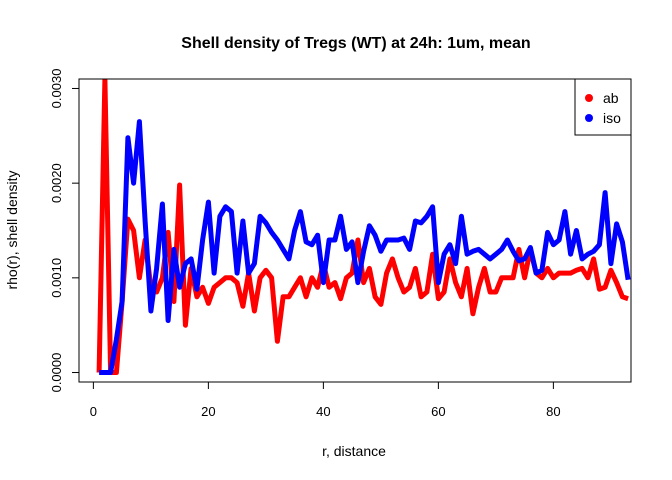 The width and height of the screenshot is (672, 480). What do you see at coordinates (611, 98) in the screenshot?
I see `legend-label-ab: ab` at bounding box center [611, 98].